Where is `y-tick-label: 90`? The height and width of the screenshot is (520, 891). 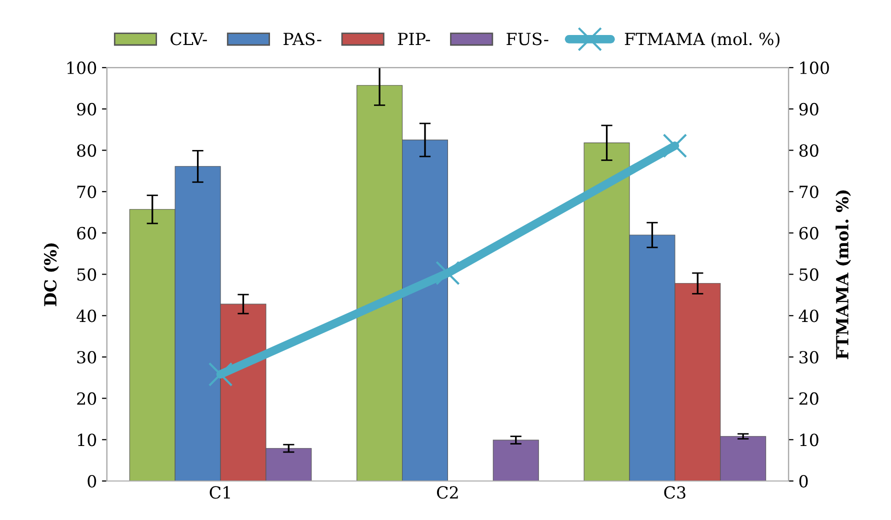
y-tick-label: 90 is located at coordinates (86, 109).